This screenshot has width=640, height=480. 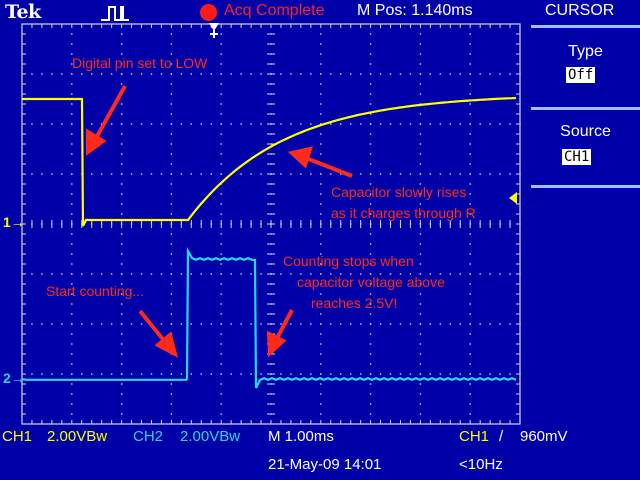 What do you see at coordinates (415, 10) in the screenshot?
I see `main-position: M Pos: 1.140ms` at bounding box center [415, 10].